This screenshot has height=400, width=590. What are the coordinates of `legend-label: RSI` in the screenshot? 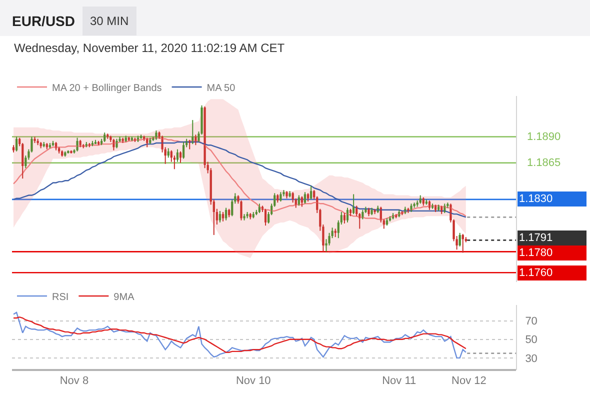 It's located at (60, 297).